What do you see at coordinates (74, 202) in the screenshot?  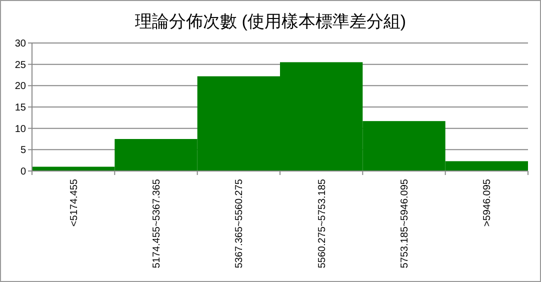 I see `x-tick-label: <5174.455` at bounding box center [74, 202].